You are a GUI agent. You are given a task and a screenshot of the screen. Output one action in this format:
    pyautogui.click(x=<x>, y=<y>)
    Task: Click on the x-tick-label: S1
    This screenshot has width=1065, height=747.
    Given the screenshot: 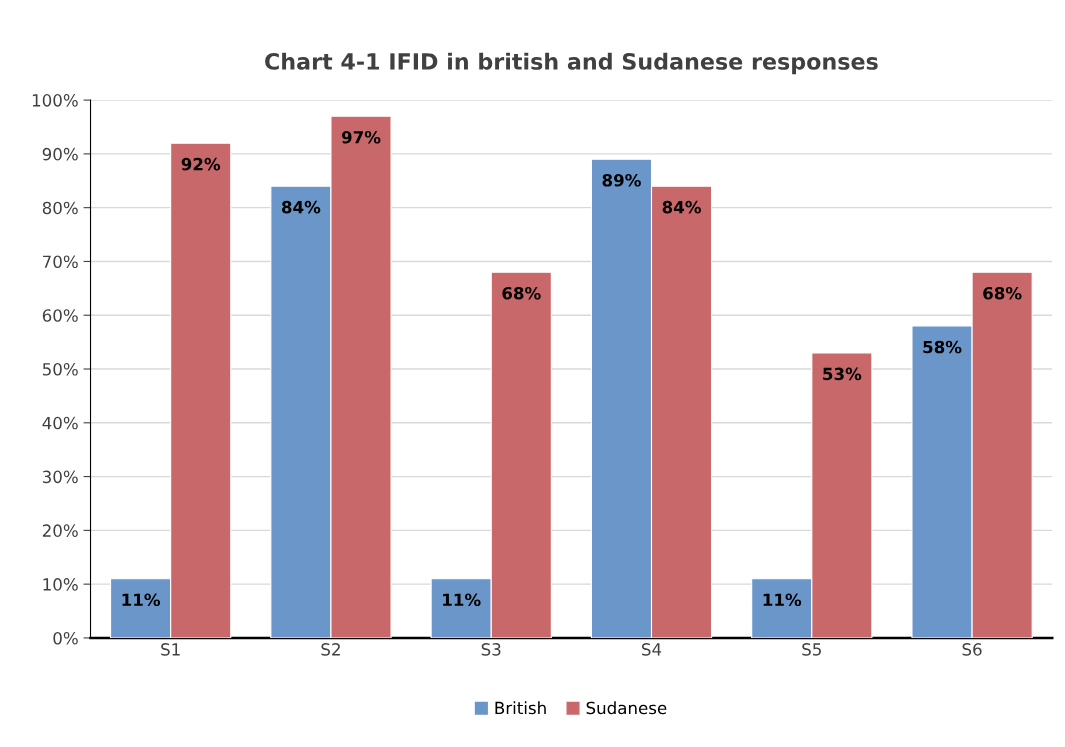 What is the action you would take?
    pyautogui.click(x=170, y=649)
    